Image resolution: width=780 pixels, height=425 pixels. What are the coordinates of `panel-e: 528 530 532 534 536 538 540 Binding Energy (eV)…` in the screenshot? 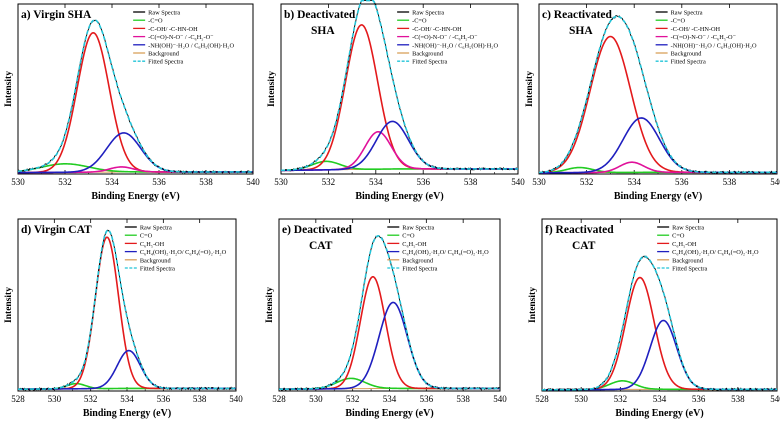 It's located at (386, 318).